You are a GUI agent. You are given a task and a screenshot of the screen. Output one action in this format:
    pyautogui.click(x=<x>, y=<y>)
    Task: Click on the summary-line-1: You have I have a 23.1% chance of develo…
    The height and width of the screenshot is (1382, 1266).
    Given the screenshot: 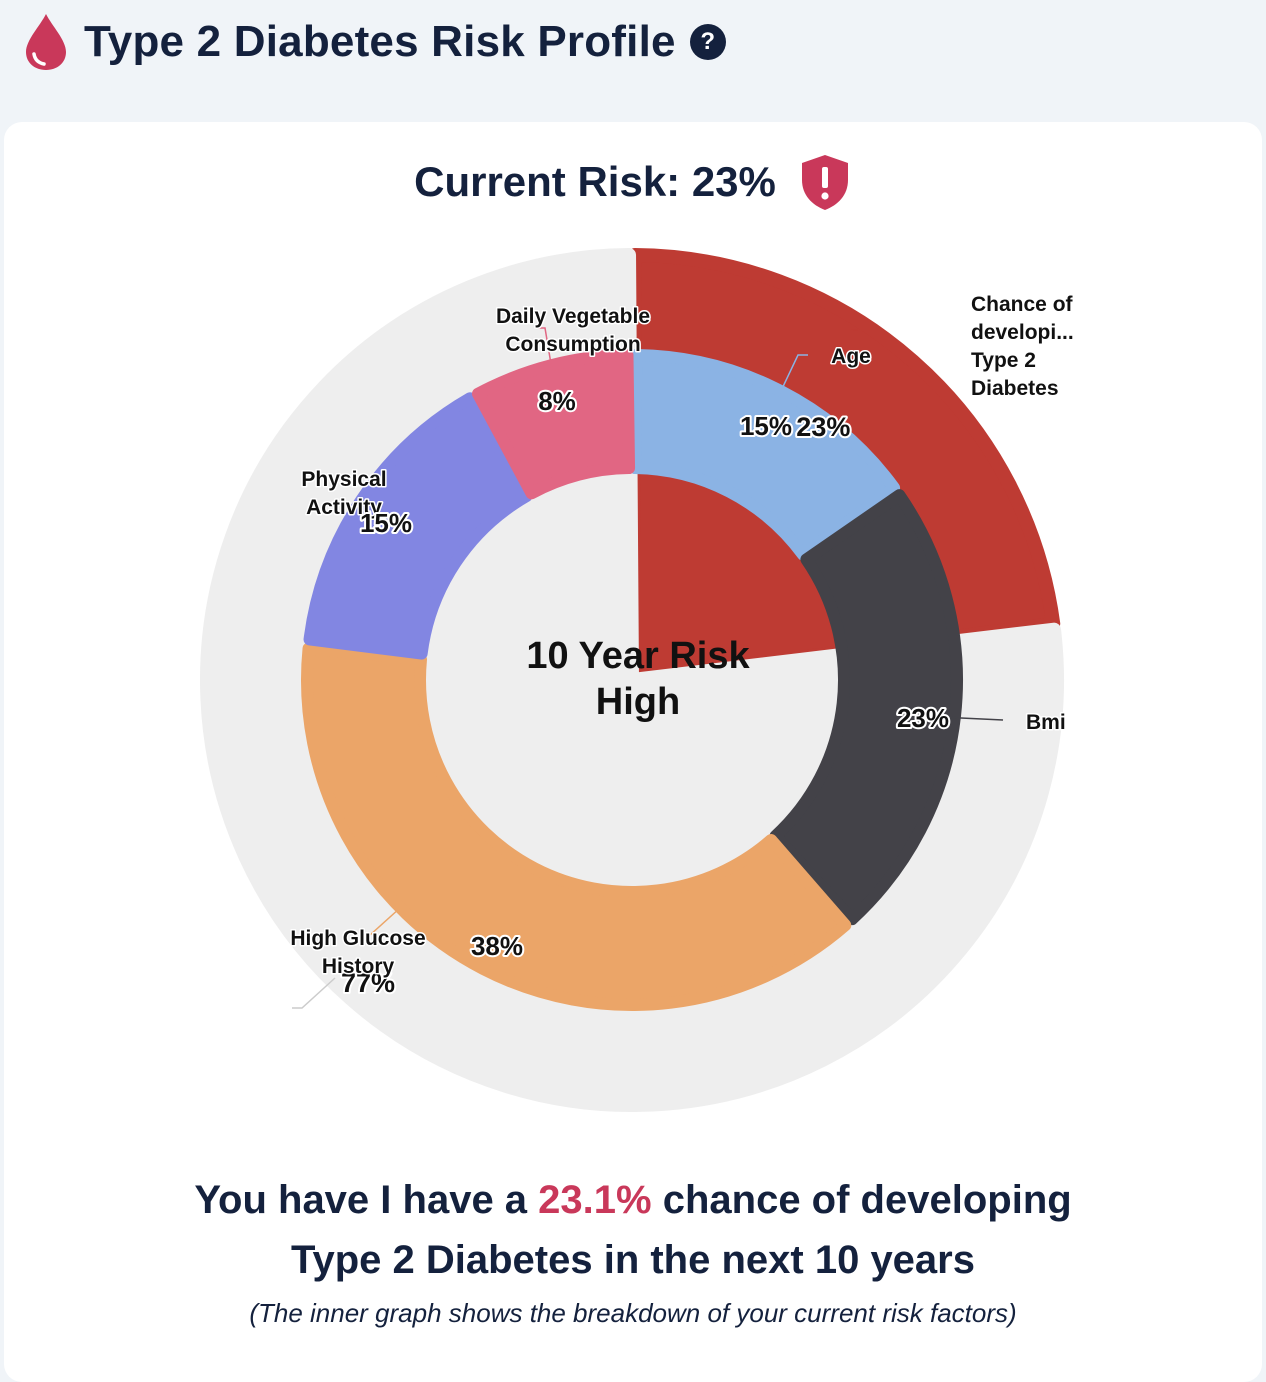 What is the action you would take?
    pyautogui.click(x=633, y=1200)
    